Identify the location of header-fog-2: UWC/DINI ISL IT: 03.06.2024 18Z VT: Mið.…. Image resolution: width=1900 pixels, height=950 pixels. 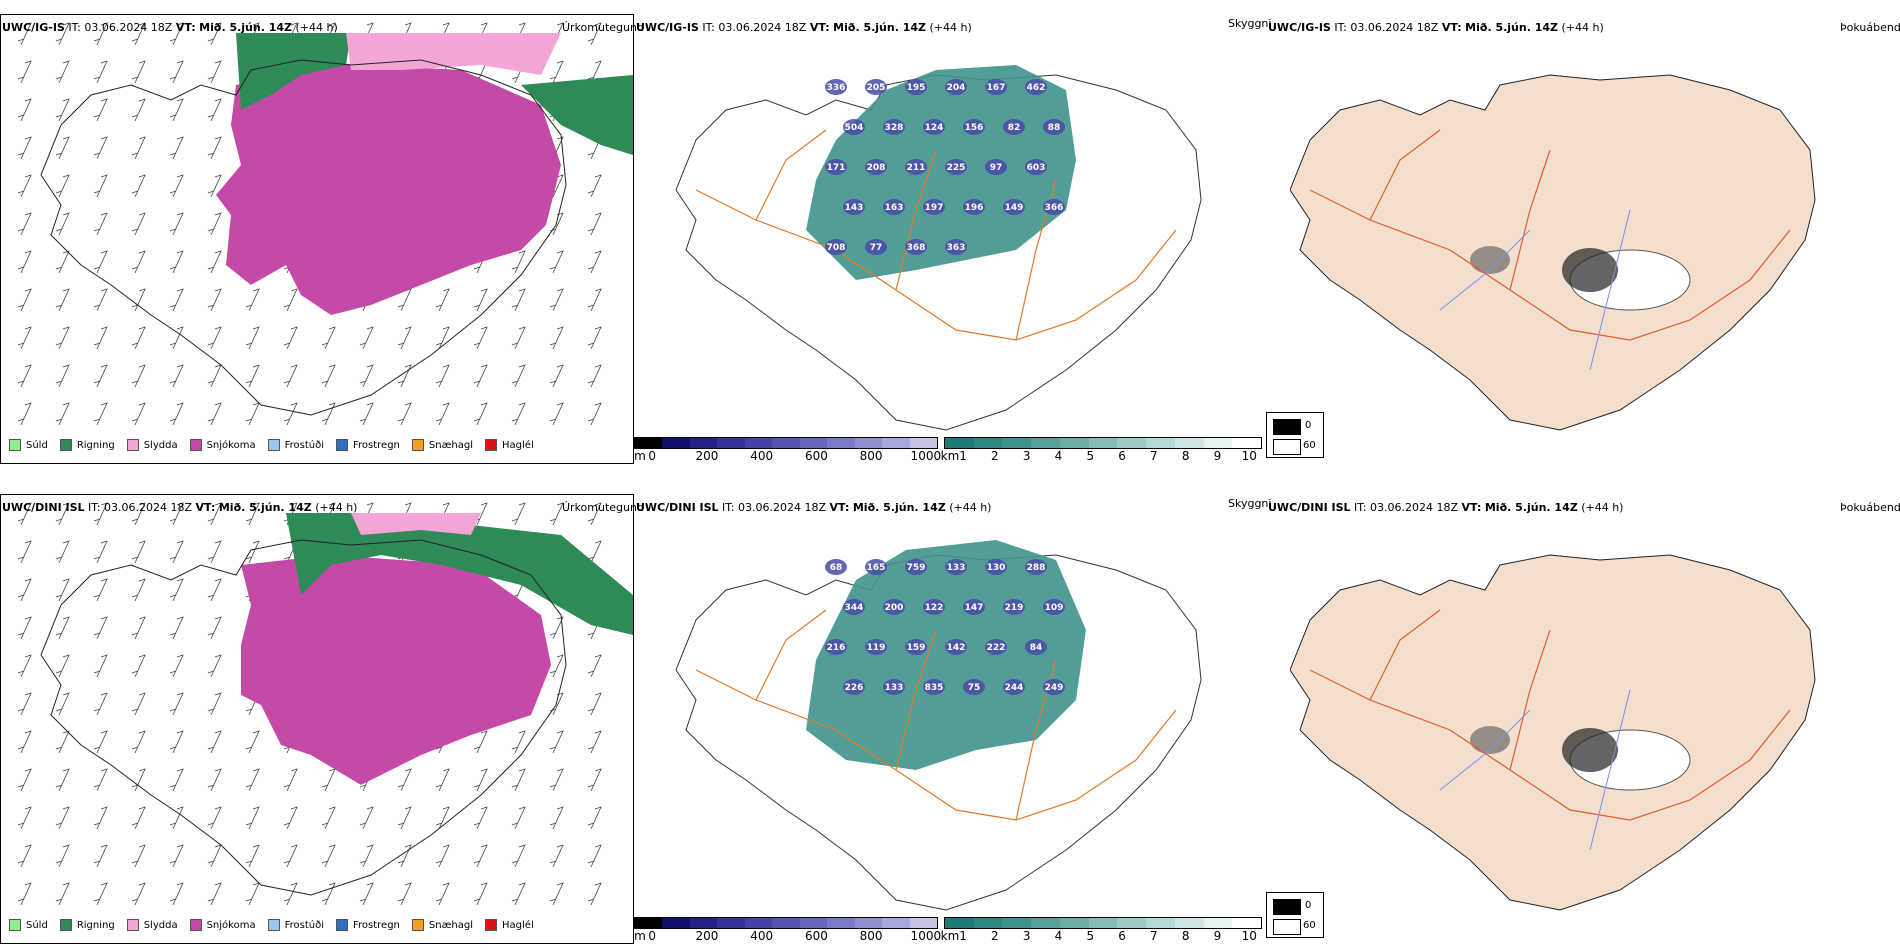
(1446, 507).